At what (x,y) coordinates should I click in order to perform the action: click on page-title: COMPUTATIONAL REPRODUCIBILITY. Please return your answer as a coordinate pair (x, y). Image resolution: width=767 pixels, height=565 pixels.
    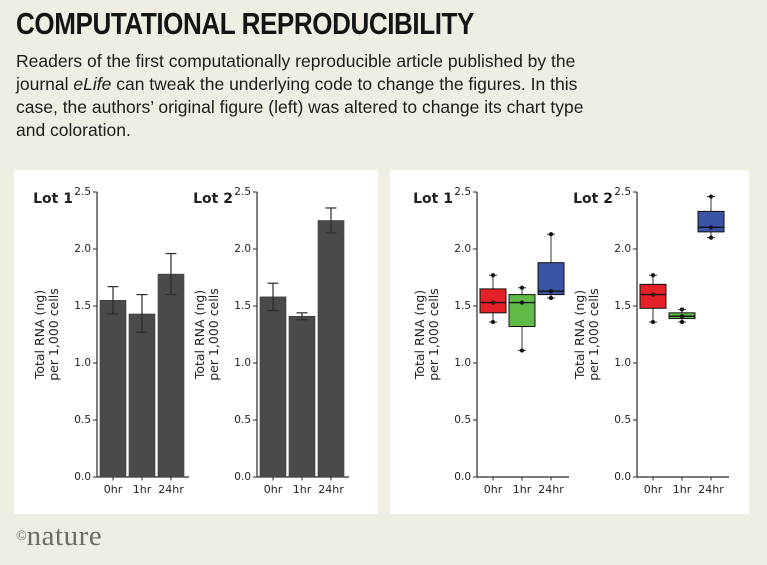
    Looking at the image, I should click on (245, 23).